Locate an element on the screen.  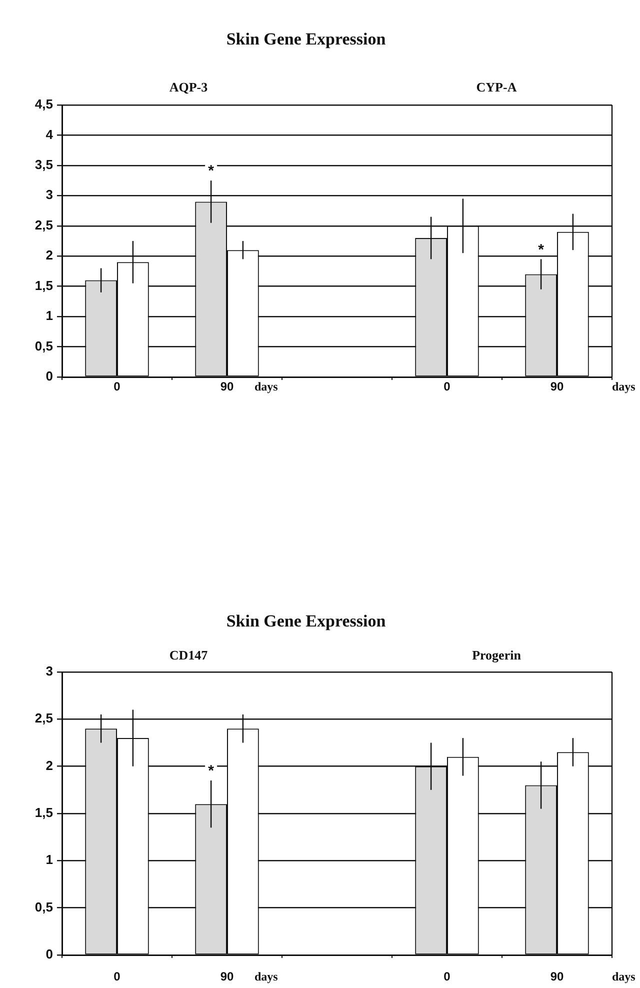
y-tick-label: 4,5 is located at coordinates (43, 104).